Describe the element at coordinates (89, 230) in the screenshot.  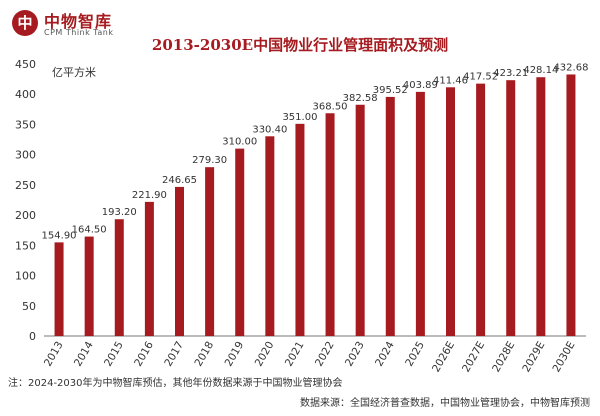
I see `bar-value-label: 164.50` at that location.